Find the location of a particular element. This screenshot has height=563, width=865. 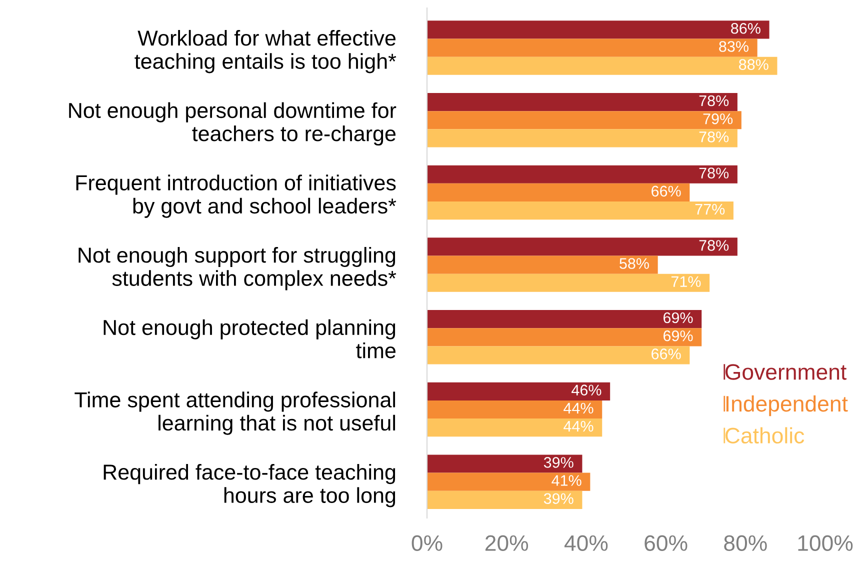

data-label: 83% is located at coordinates (733, 46).